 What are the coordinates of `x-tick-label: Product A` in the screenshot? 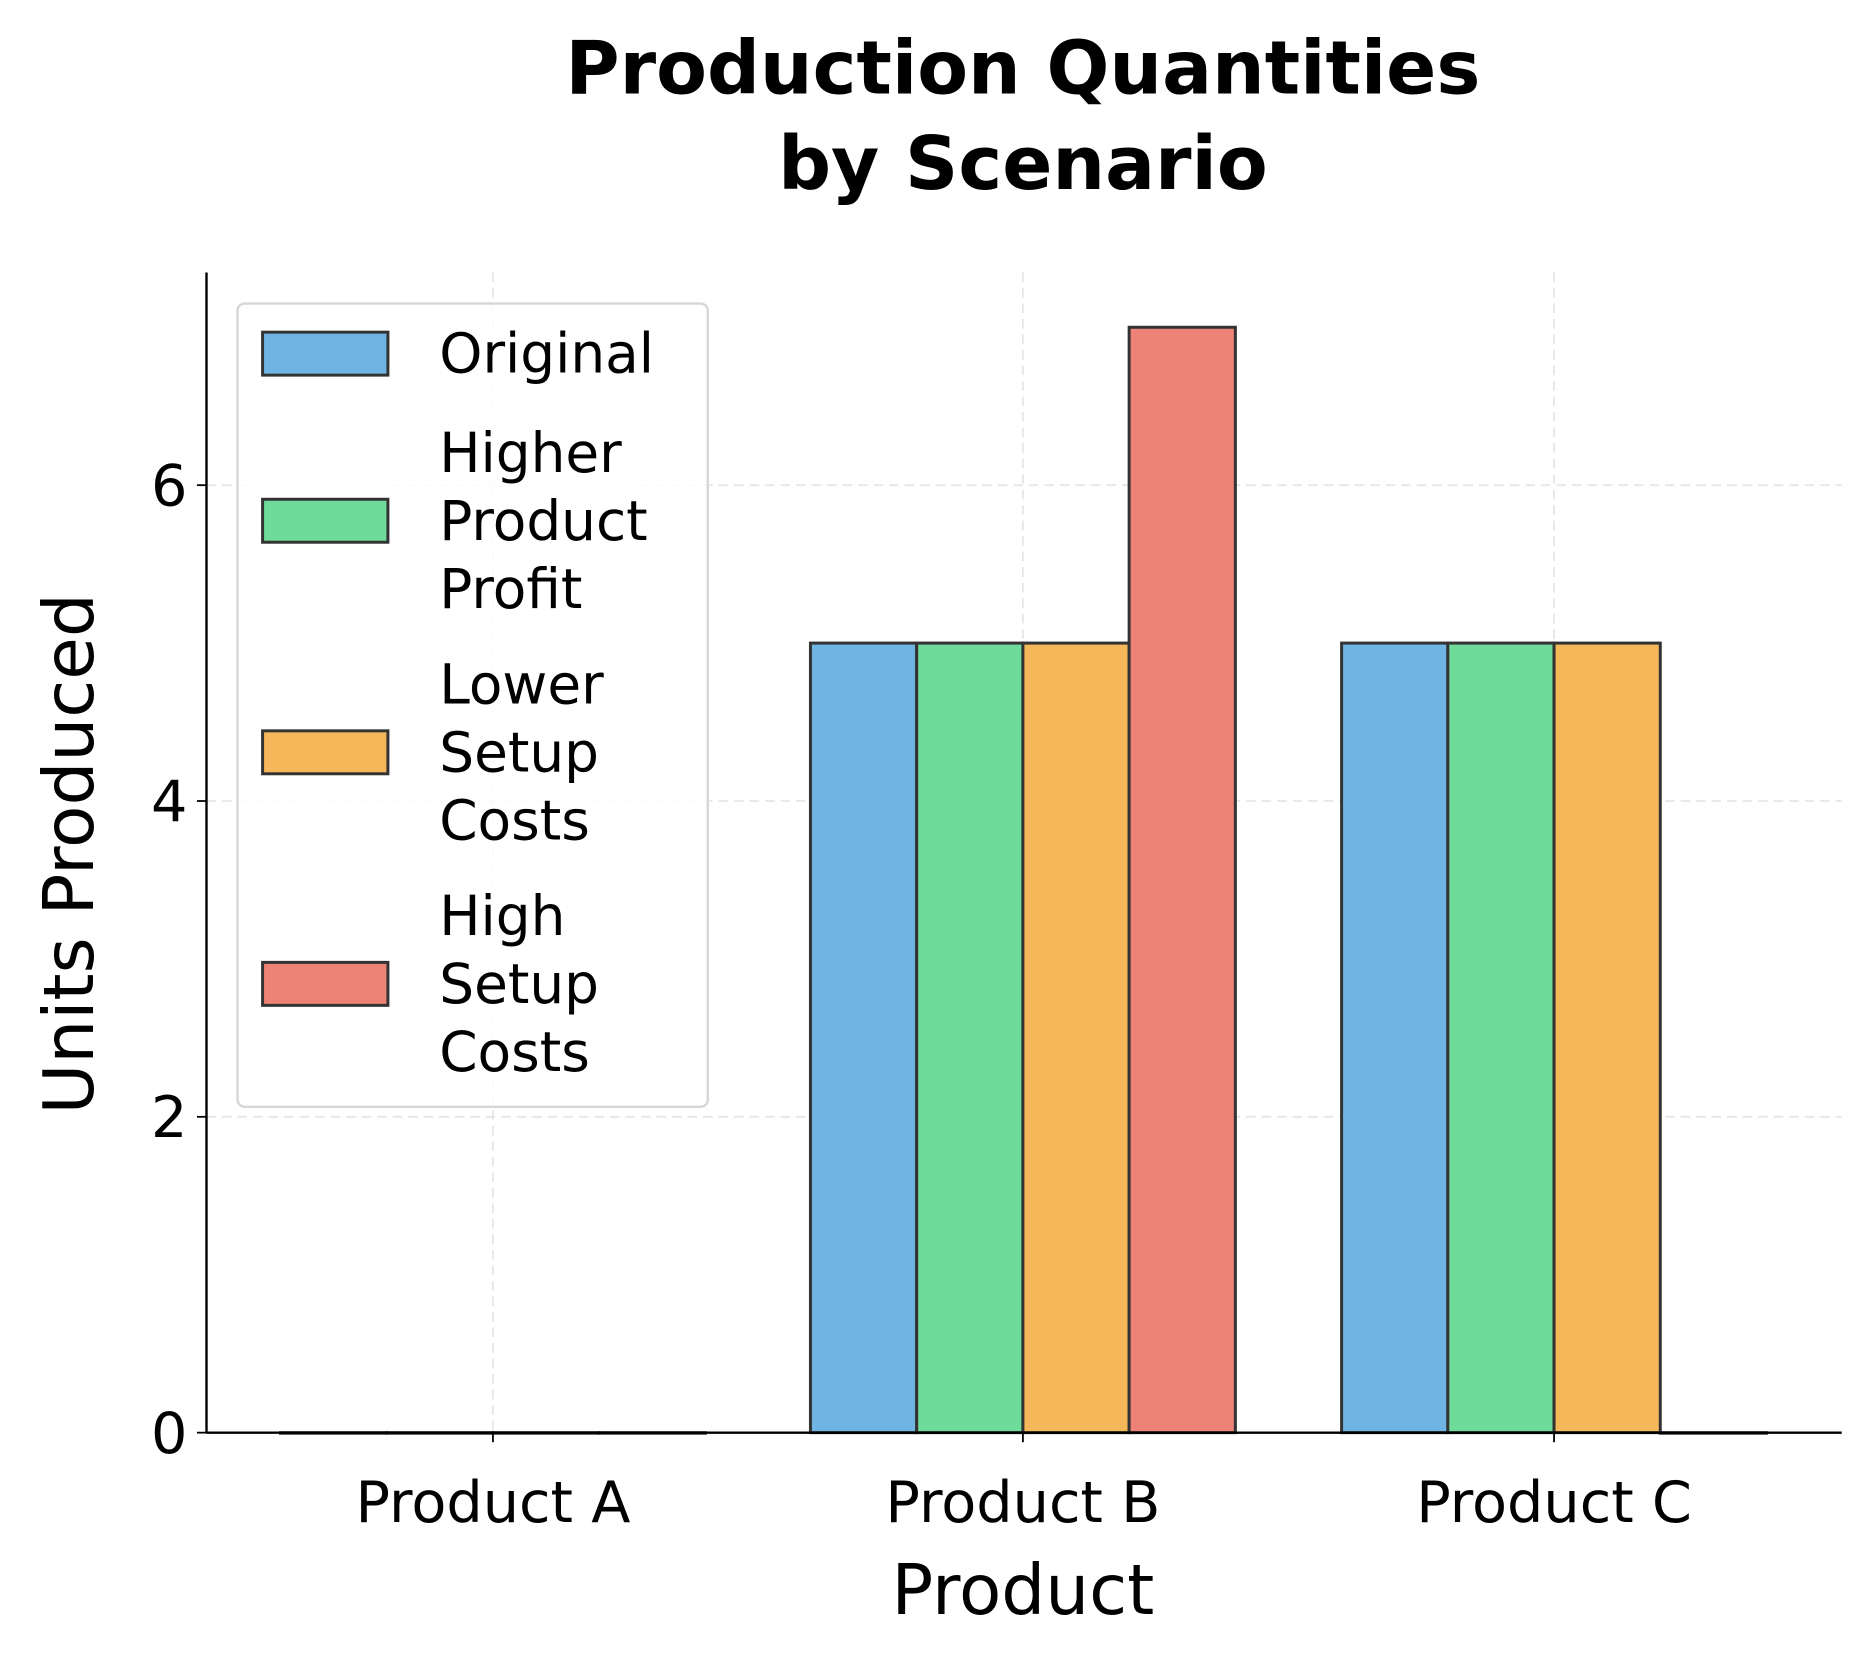 It's located at (493, 1502).